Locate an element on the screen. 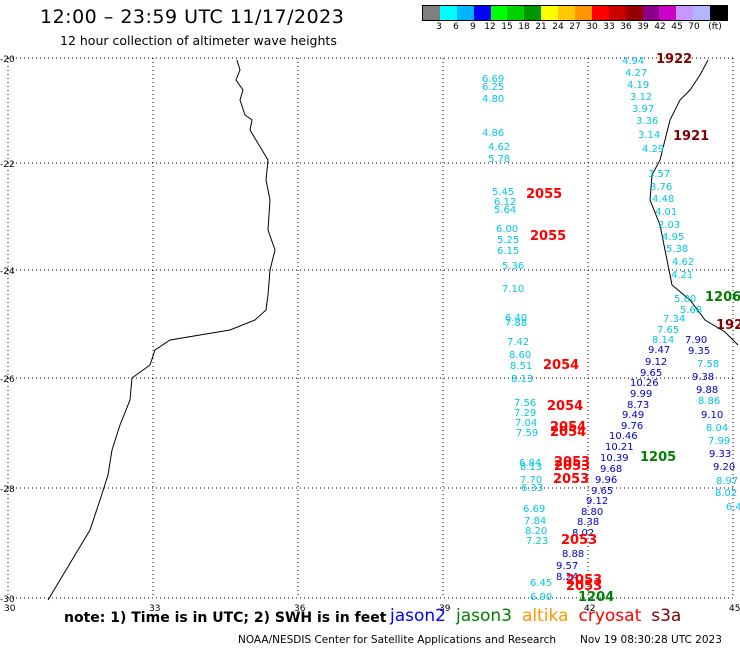  lat-label: -26 is located at coordinates (7, 380).